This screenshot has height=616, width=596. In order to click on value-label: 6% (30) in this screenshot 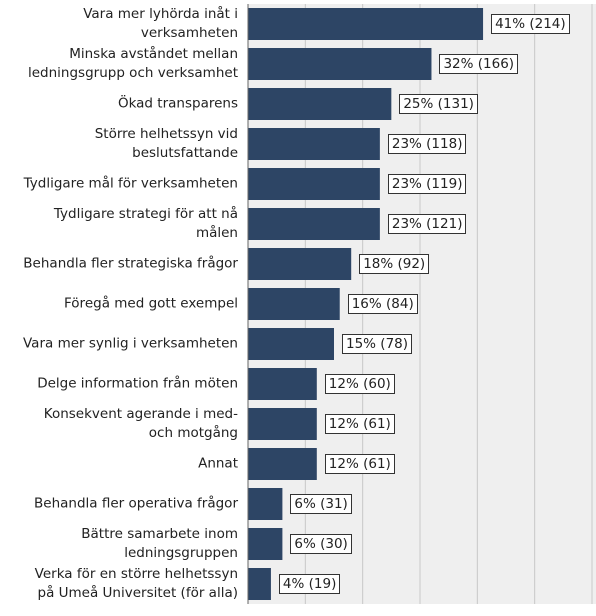, I will do `click(321, 544)`.